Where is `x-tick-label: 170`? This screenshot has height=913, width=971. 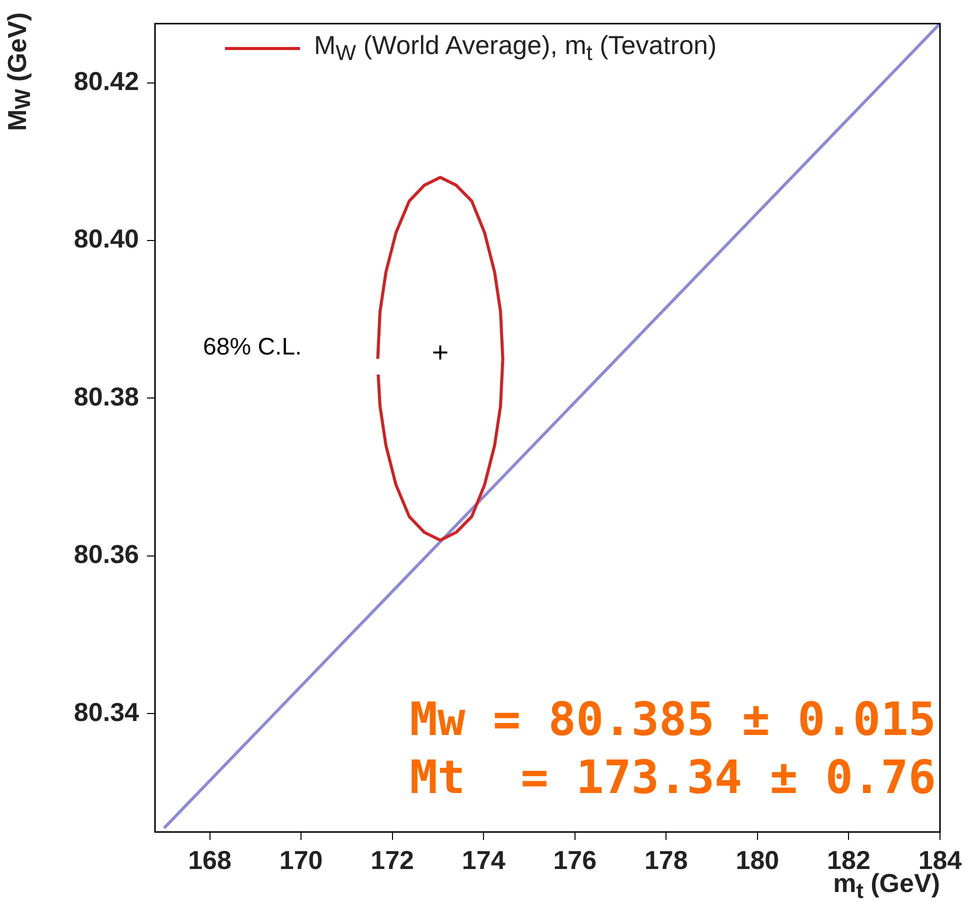 x-tick-label: 170 is located at coordinates (301, 859).